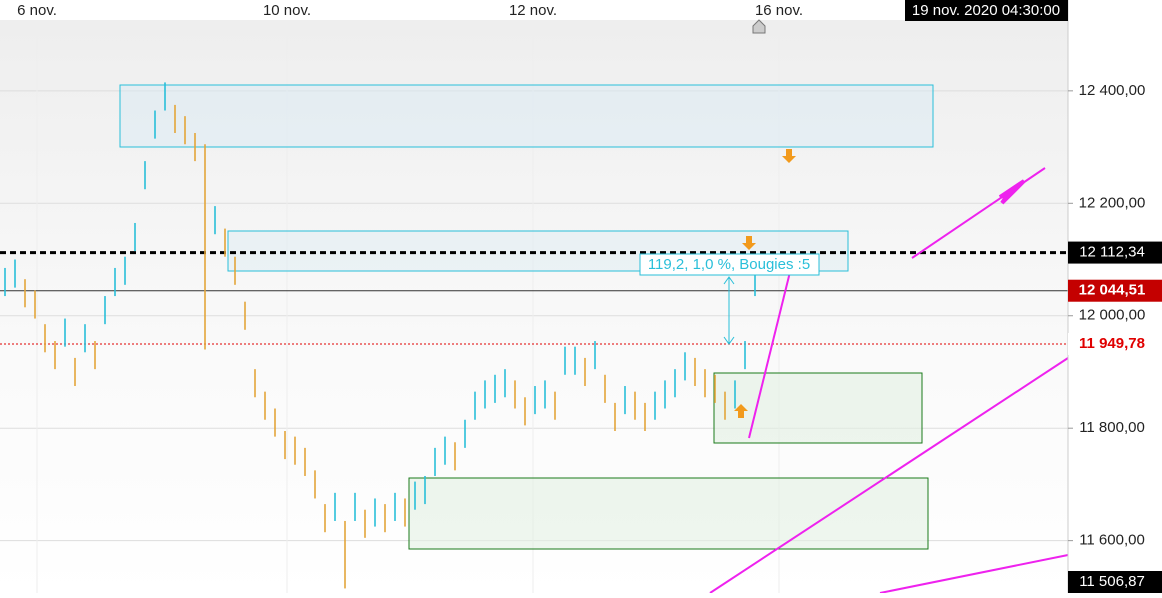 This screenshot has width=1162, height=598. What do you see at coordinates (1112, 252) in the screenshot?
I see `level-label: 12 112,34` at bounding box center [1112, 252].